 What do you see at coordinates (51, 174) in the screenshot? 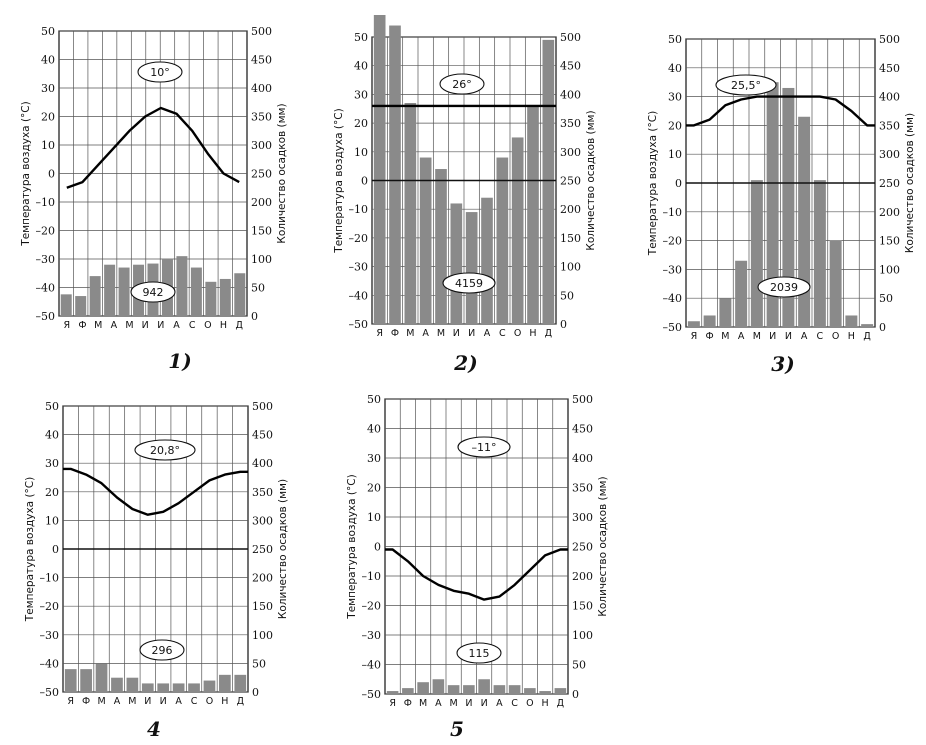
I see `temp-tick-label: 0` at bounding box center [51, 174].